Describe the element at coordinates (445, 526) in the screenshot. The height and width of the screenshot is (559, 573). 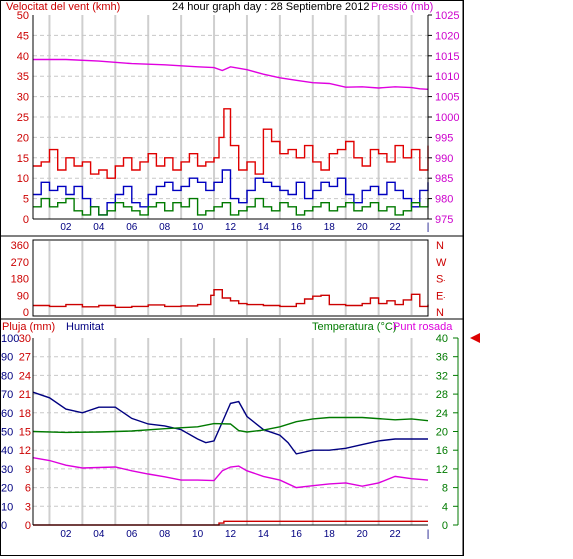
I see `temp-tick-label: 0` at that location.